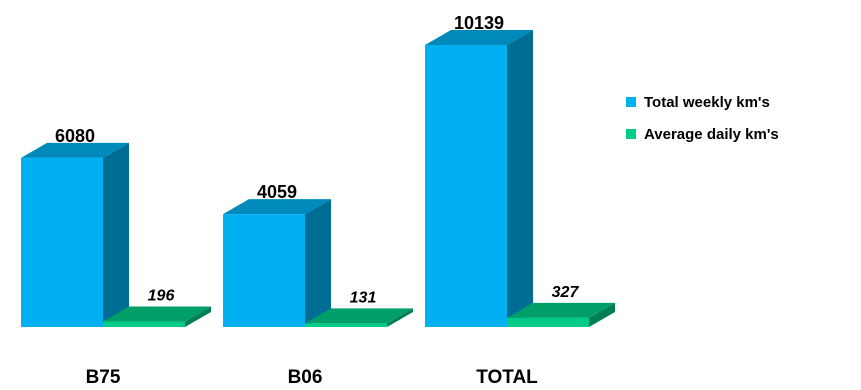 The image size is (861, 390). What do you see at coordinates (711, 134) in the screenshot?
I see `legend-label-average-daily: Average daily km's` at bounding box center [711, 134].